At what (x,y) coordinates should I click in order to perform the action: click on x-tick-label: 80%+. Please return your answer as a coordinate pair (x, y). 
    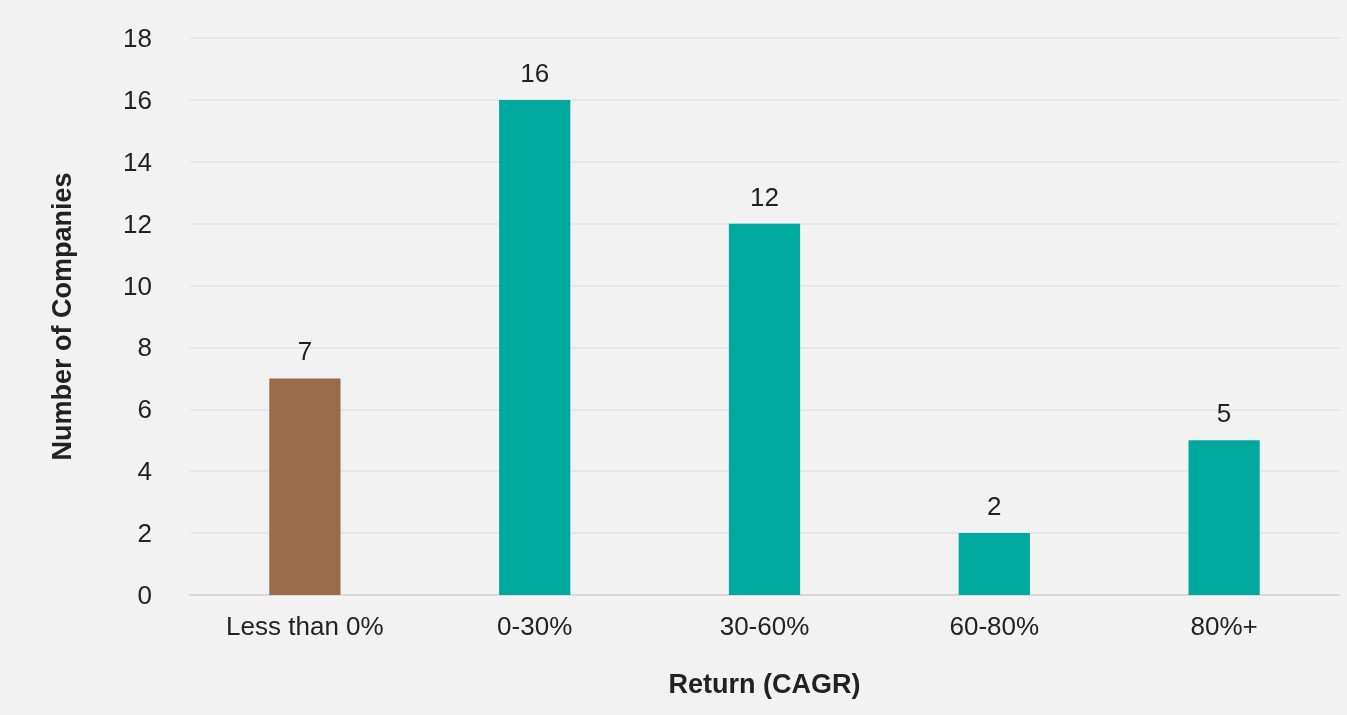
    Looking at the image, I should click on (1224, 626).